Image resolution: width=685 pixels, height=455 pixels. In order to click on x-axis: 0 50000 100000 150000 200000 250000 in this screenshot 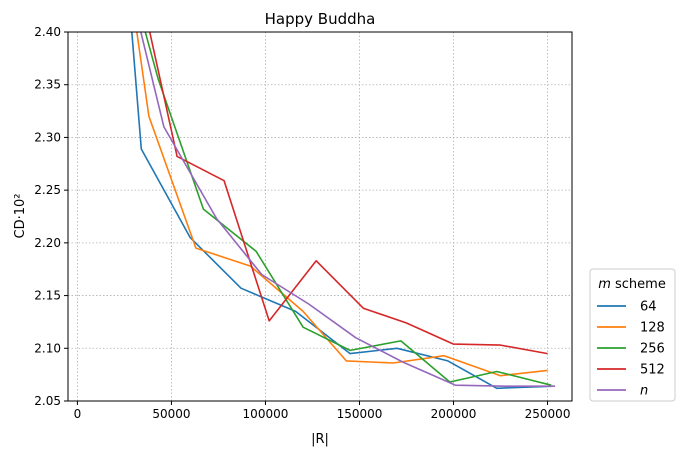, I will do `click(322, 411)`.